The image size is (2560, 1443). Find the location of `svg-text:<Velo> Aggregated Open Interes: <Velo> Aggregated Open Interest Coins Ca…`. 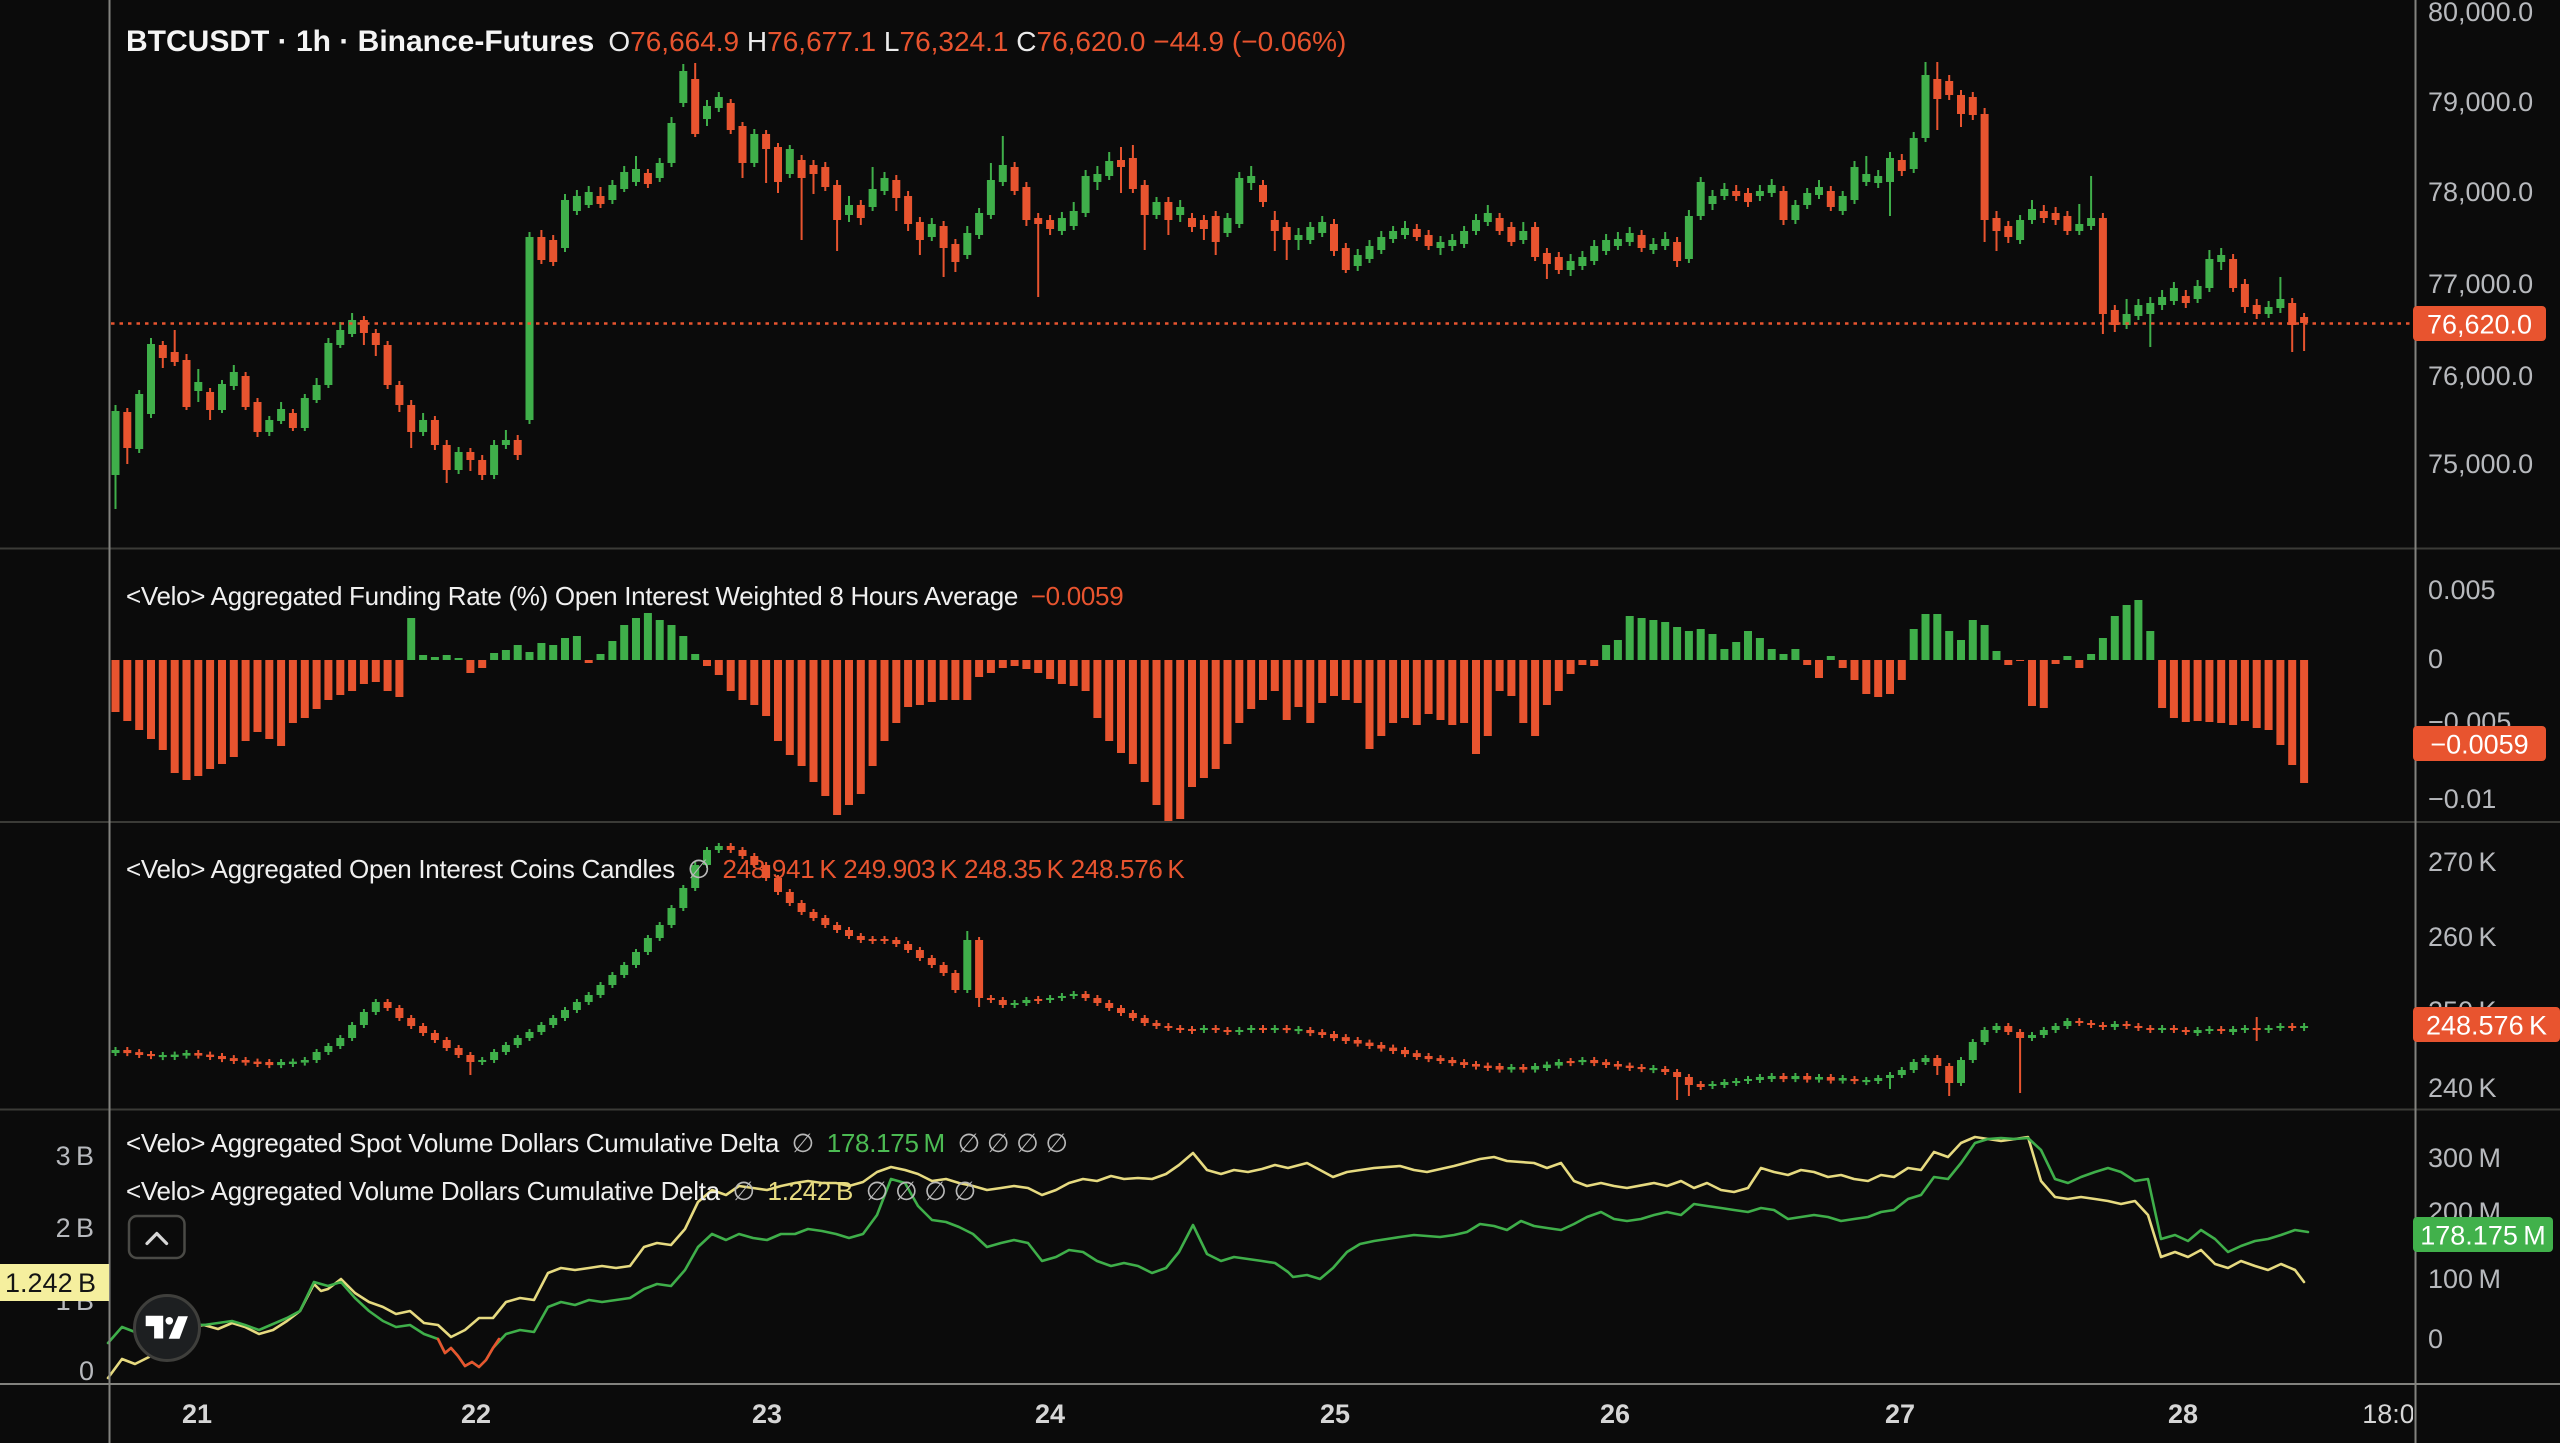

svg-text:<Velo> Aggregated Open Interes: <Velo> Aggregated Open Interest Coins Ca… is located at coordinates (655, 869).